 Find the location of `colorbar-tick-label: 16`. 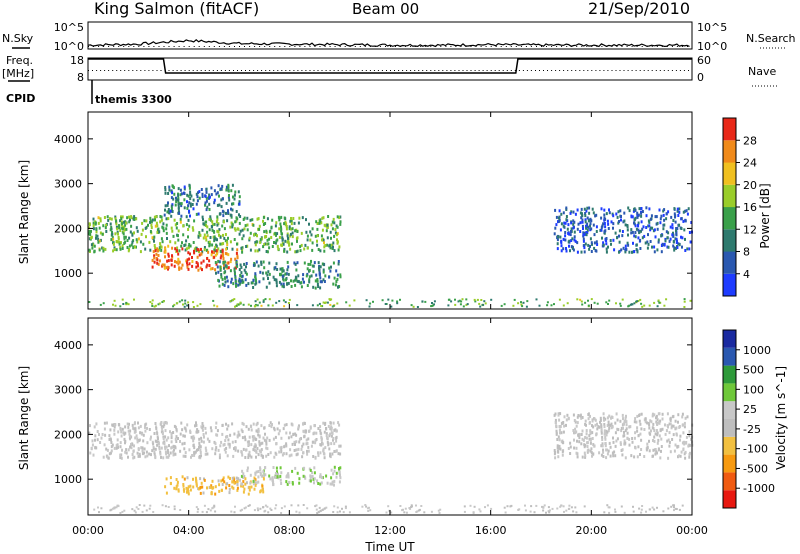

colorbar-tick-label: 16 is located at coordinates (750, 207).